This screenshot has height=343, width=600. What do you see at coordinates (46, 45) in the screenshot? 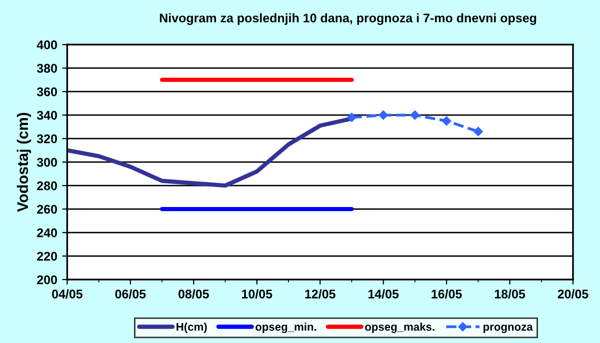
I see `y-tick-label: 400` at bounding box center [46, 45].